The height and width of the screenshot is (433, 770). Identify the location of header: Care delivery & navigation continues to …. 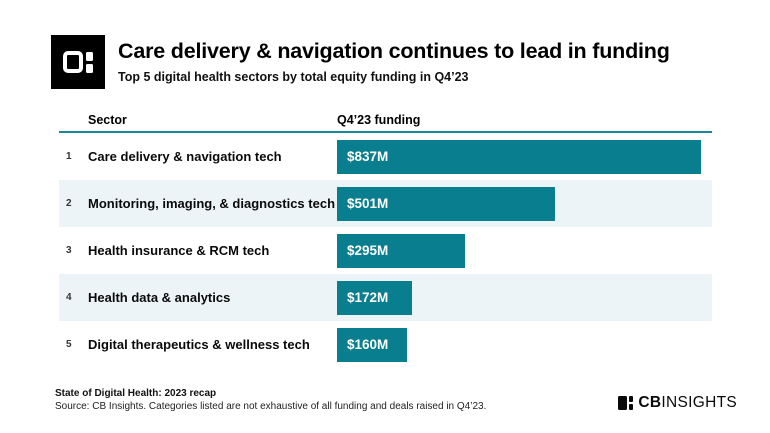
(394, 61).